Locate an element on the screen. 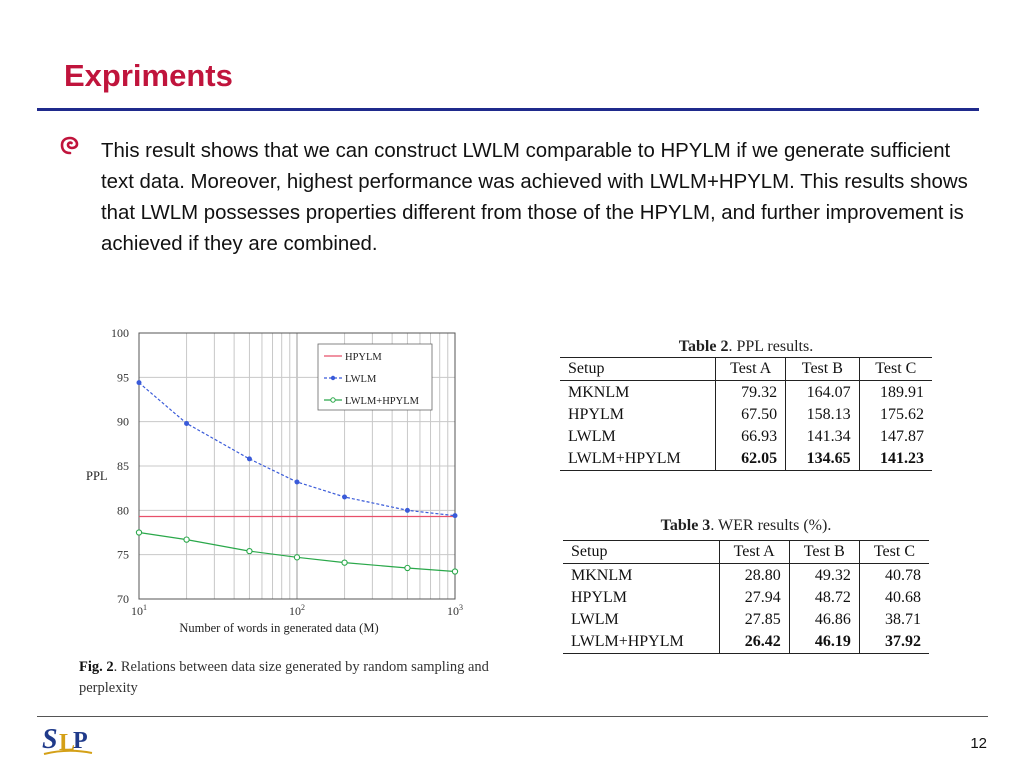 The height and width of the screenshot is (768, 1024). table-cell: 26.42 is located at coordinates (754, 642).